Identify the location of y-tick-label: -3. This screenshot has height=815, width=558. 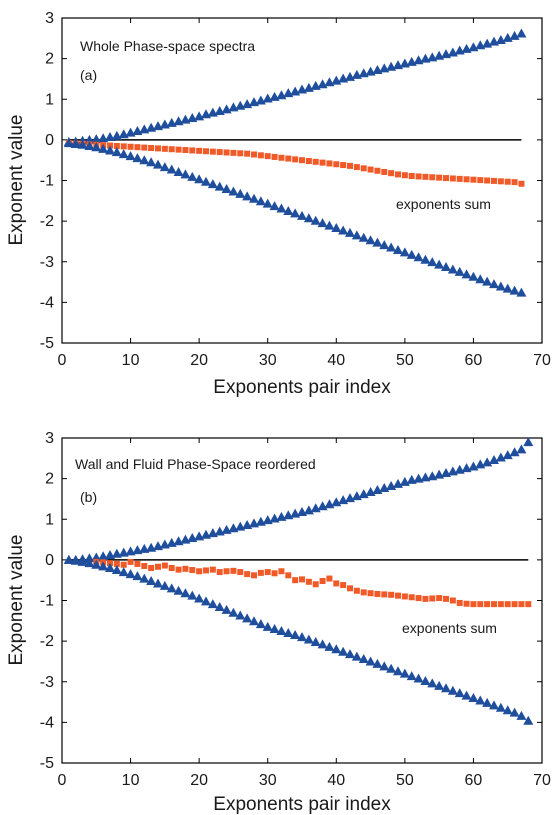
(47, 682).